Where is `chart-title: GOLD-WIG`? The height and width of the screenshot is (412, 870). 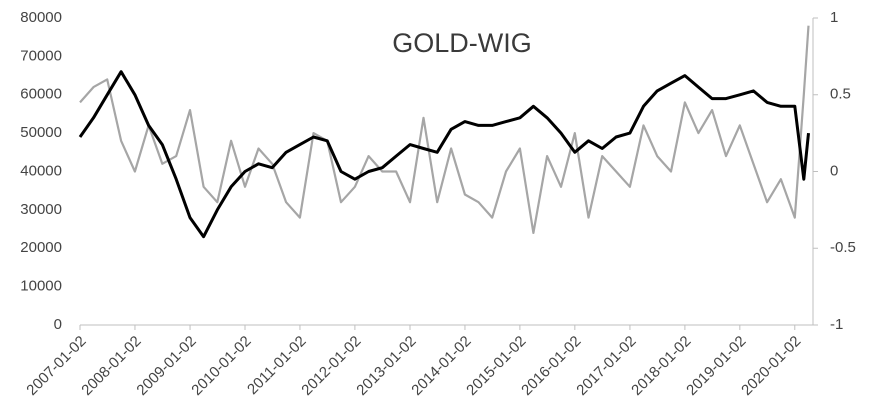
chart-title: GOLD-WIG is located at coordinates (462, 43).